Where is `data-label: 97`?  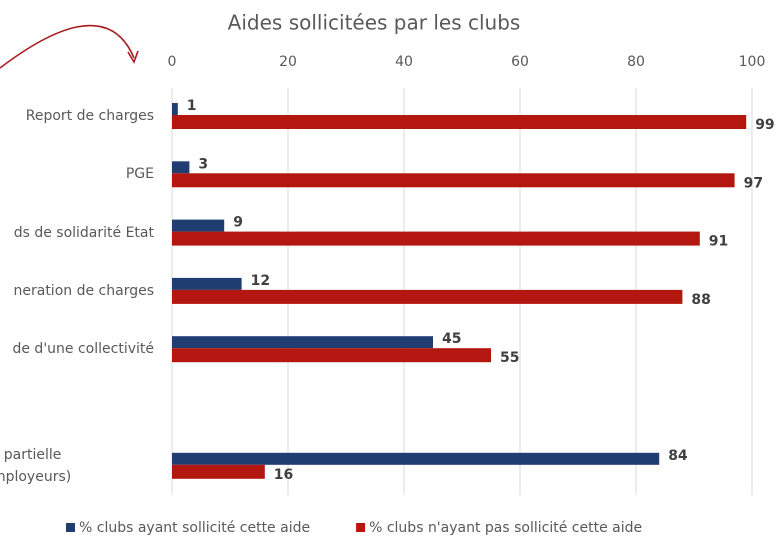 data-label: 97 is located at coordinates (753, 183).